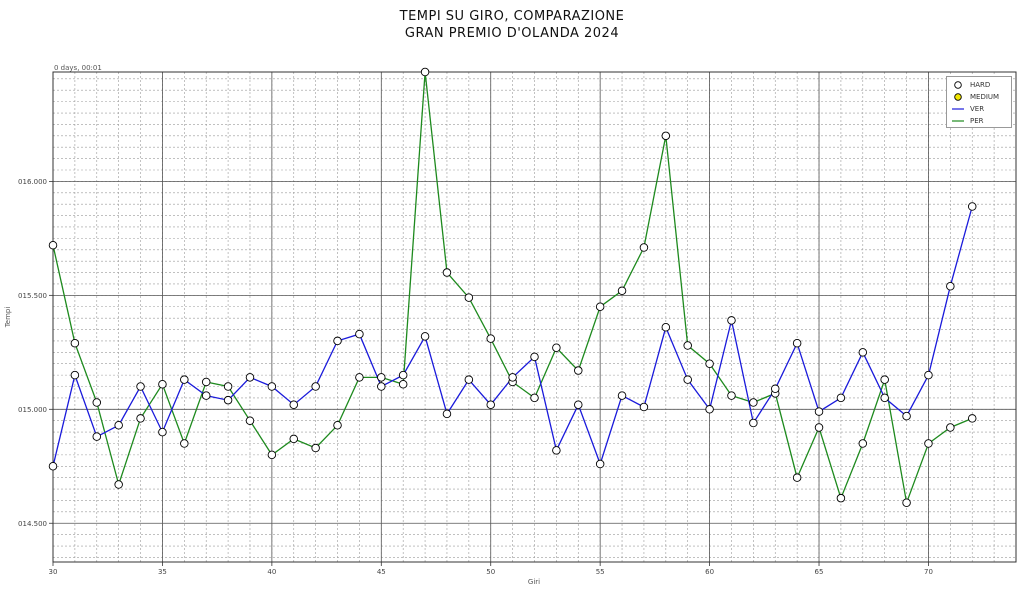  I want to click on y-offset-label: 0 days, 00:01, so click(78, 68).